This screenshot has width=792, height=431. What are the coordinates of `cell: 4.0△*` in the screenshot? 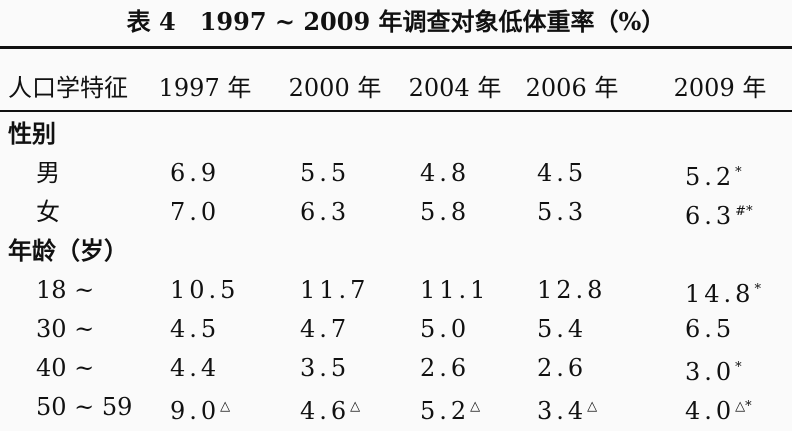 It's located at (718, 409).